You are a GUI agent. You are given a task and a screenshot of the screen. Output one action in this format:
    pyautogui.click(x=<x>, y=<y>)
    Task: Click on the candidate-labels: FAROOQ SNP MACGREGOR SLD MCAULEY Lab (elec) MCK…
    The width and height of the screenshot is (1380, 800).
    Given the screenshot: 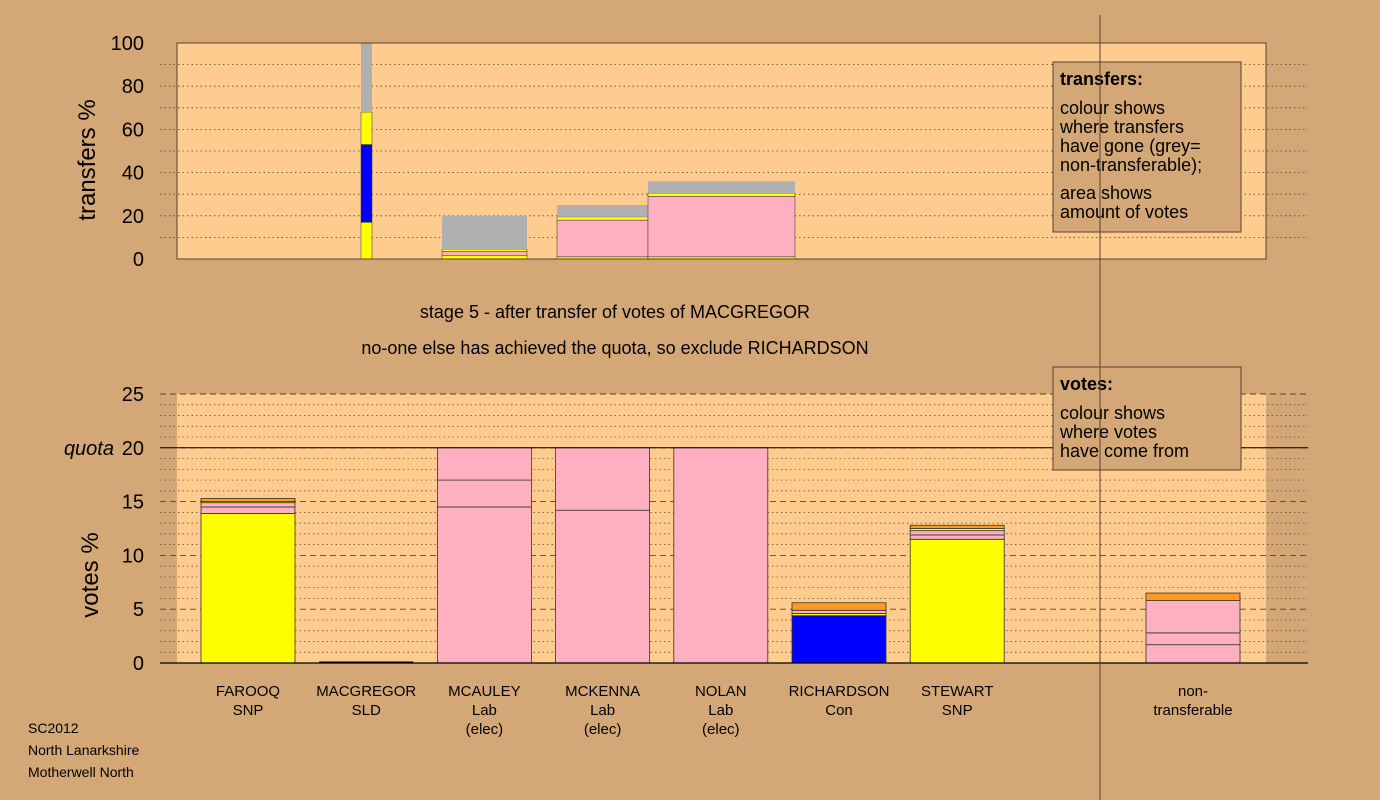 What is the action you would take?
    pyautogui.click(x=605, y=710)
    